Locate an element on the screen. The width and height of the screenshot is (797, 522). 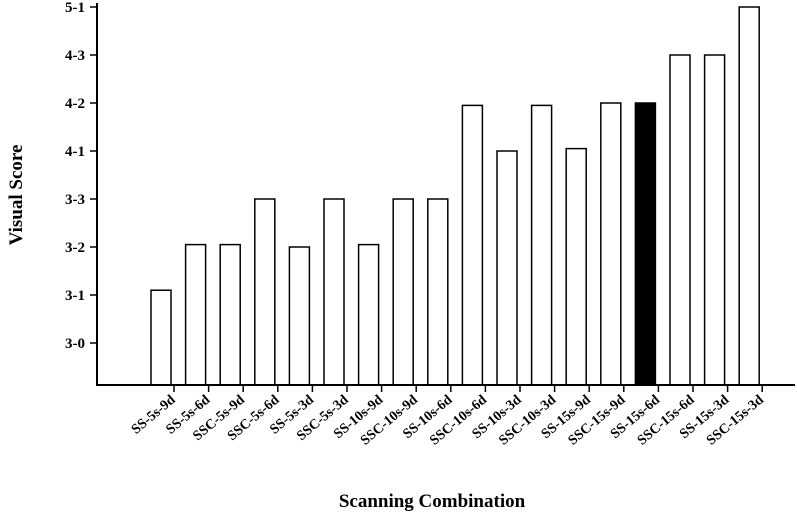
y-tick-label: 3-1 is located at coordinates (75, 296).